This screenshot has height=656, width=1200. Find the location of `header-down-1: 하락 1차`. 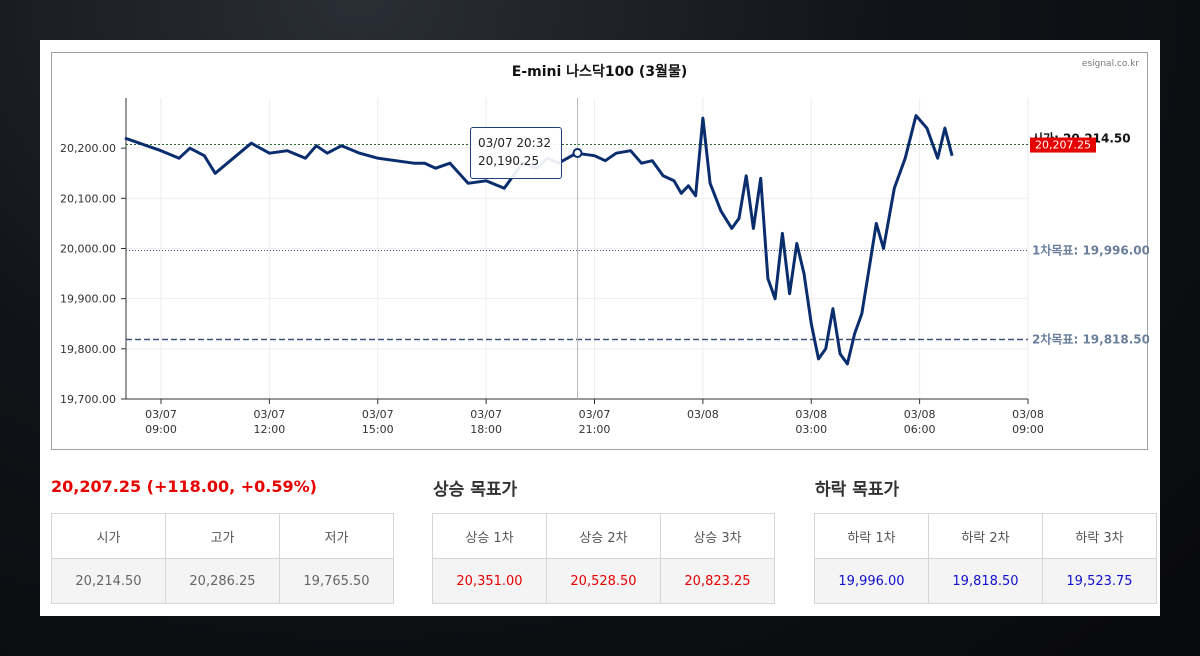

header-down-1: 하락 1차 is located at coordinates (871, 536).